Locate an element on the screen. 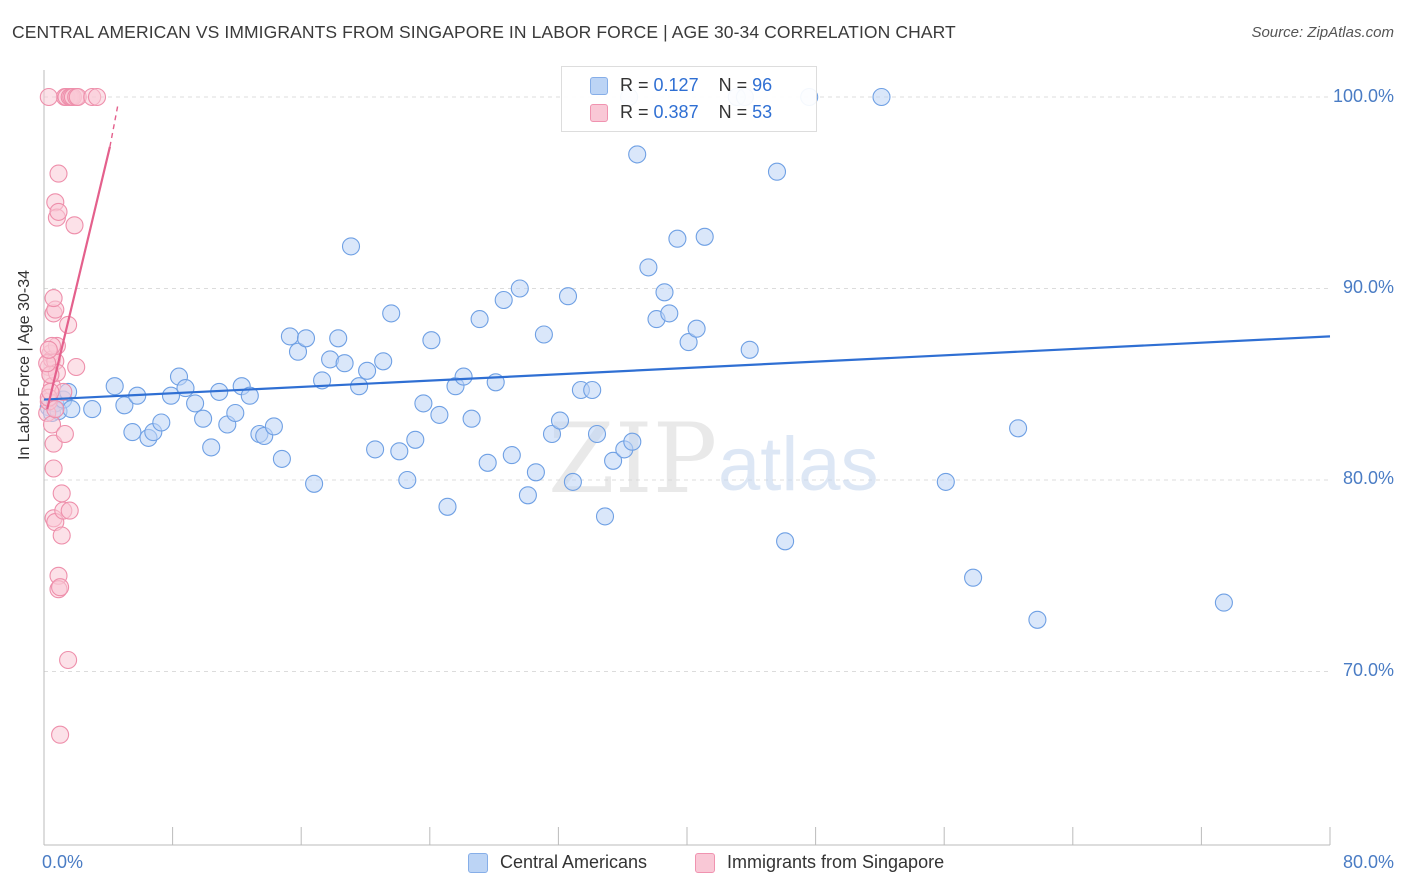 The width and height of the screenshot is (1406, 892). trend-line-singapore is located at coordinates (78, 278).